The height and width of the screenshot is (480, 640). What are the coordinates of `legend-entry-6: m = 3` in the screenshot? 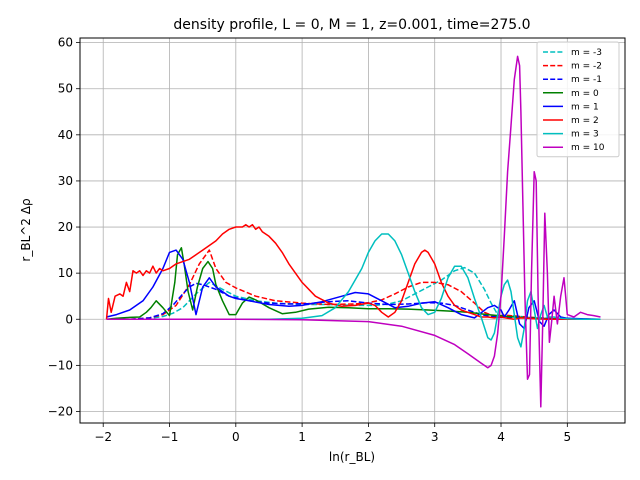 It's located at (585, 135).